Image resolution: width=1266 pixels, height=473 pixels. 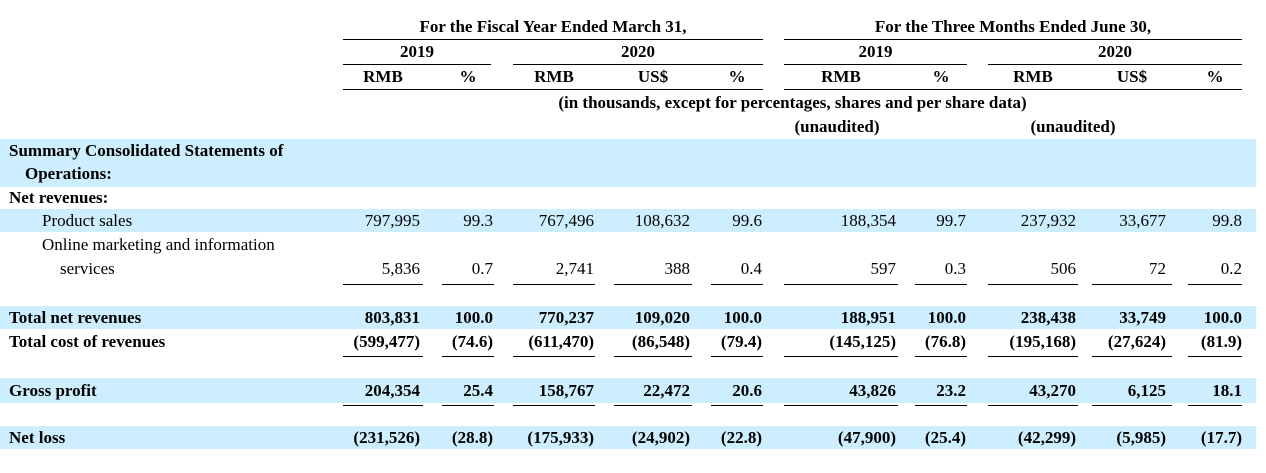 What do you see at coordinates (68, 173) in the screenshot?
I see `section-title: Operations:` at bounding box center [68, 173].